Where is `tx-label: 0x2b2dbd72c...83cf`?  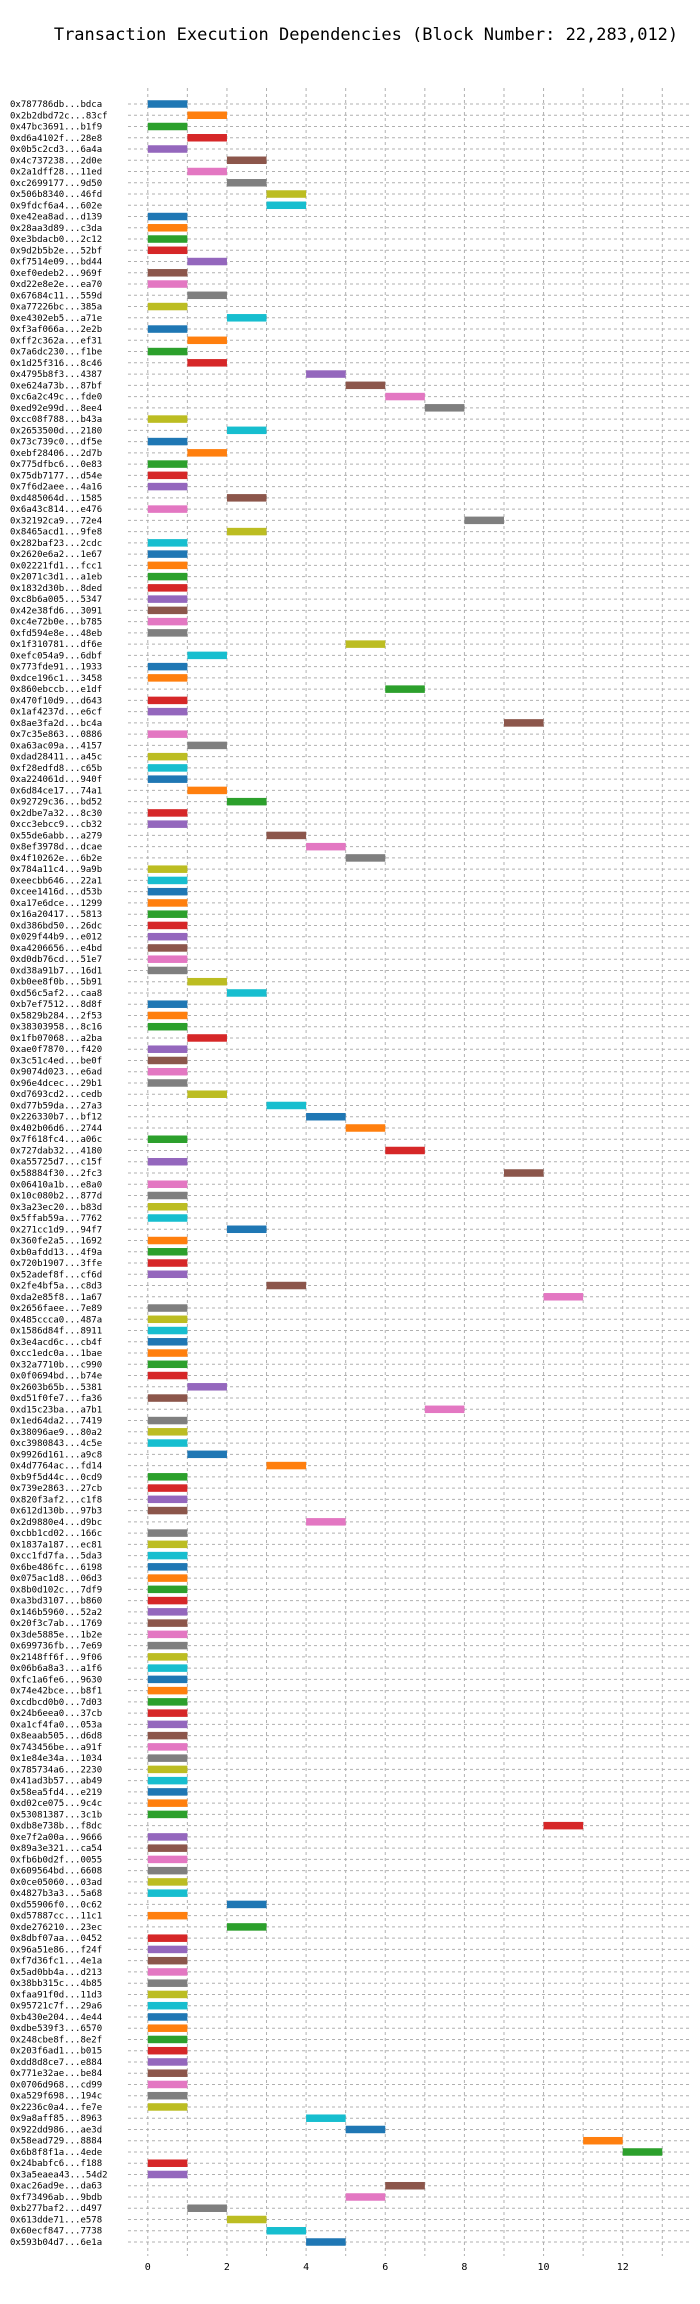
tx-label: 0x2b2dbd72c...83cf is located at coordinates (59, 116).